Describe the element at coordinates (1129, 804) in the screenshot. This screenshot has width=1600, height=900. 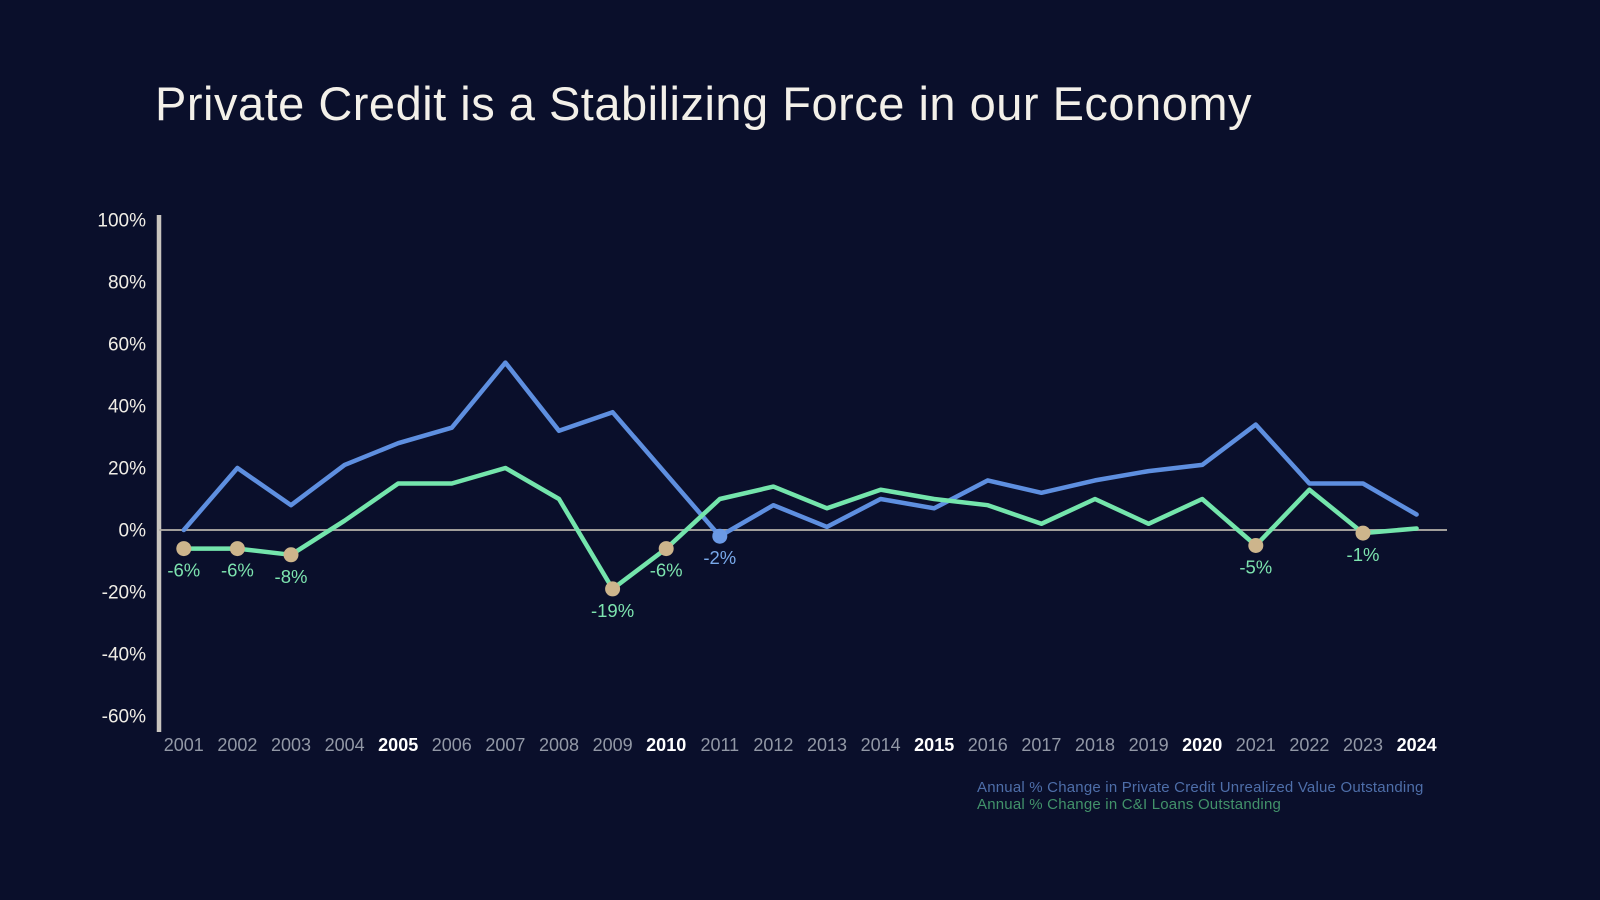
I see `legend-item-ci-loans: Annual % Change in C&I Loans Outstanding` at that location.